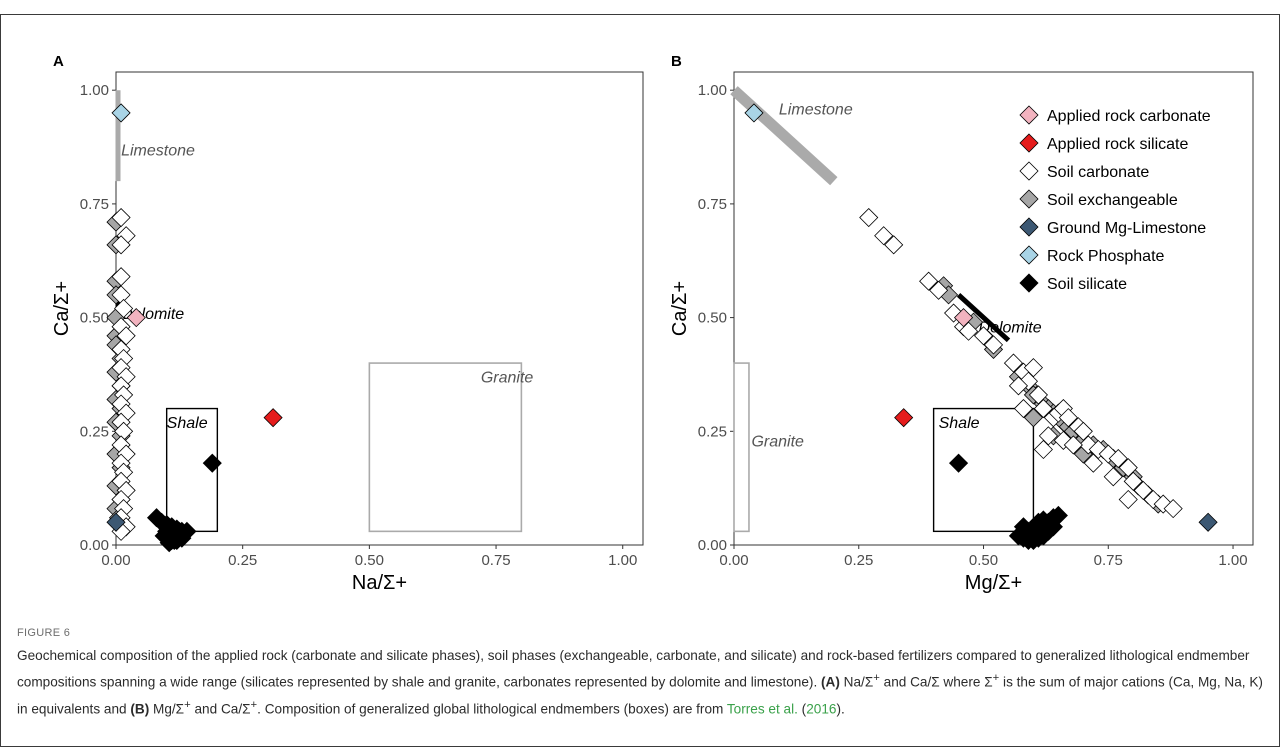  I want to click on legend-label: Soil silicate, so click(1087, 284).